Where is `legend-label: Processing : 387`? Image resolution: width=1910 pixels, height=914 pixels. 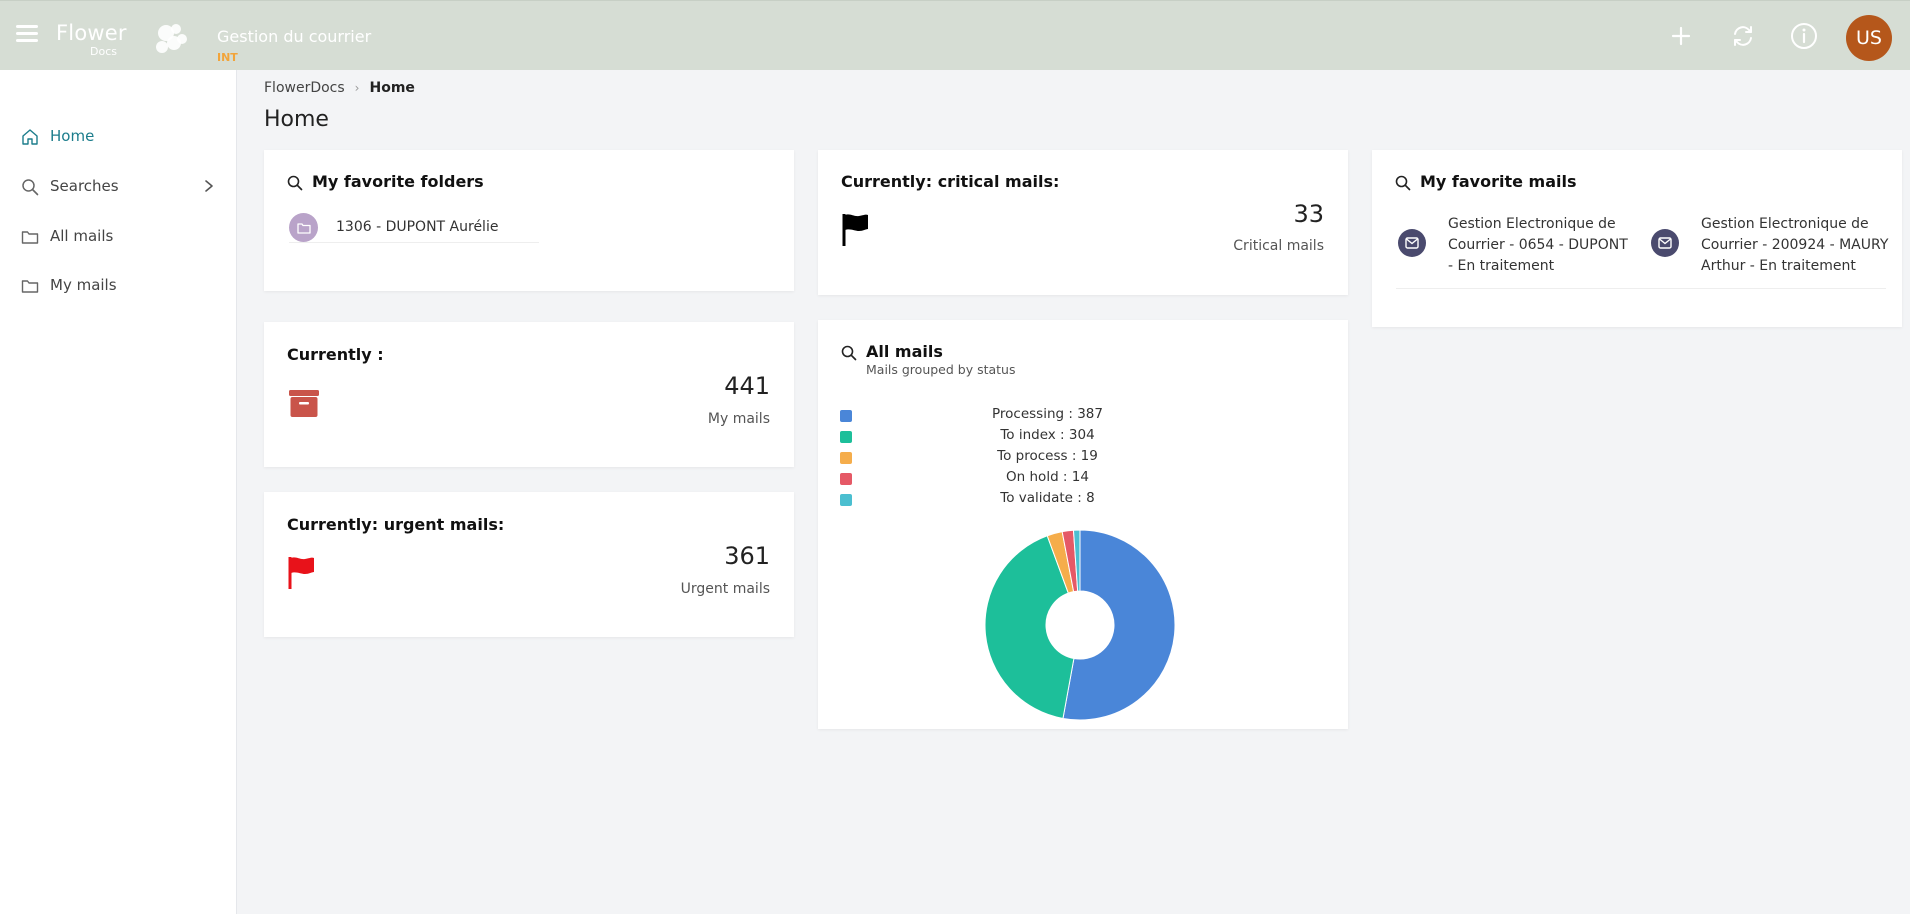
legend-label: Processing : 387 is located at coordinates (1047, 414).